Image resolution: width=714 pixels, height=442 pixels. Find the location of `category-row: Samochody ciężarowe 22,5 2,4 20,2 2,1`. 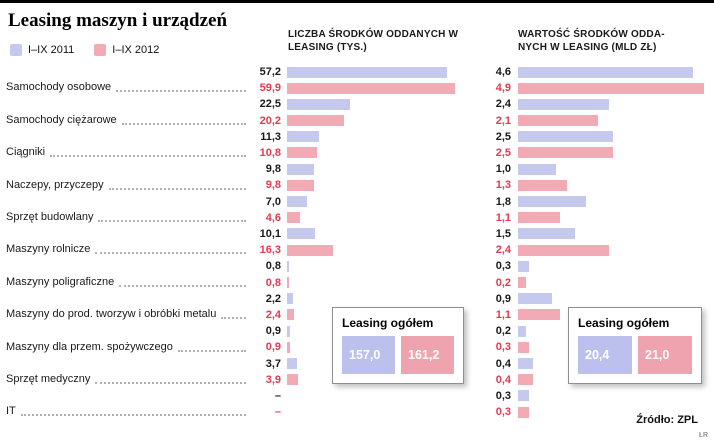

category-row: Samochody ciężarowe 22,5 2,4 20,2 2,1 is located at coordinates (357, 112).